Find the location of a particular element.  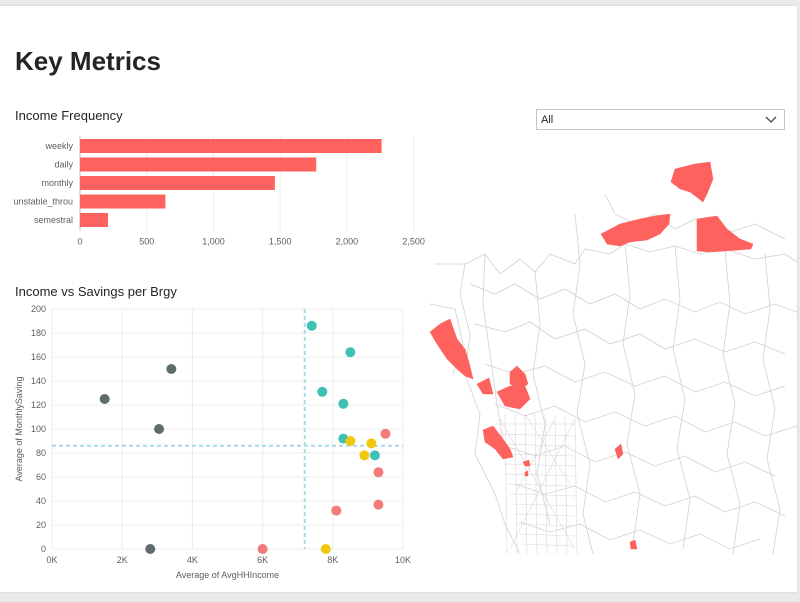

scatter-y-tick-label: 160 is located at coordinates (38, 357).